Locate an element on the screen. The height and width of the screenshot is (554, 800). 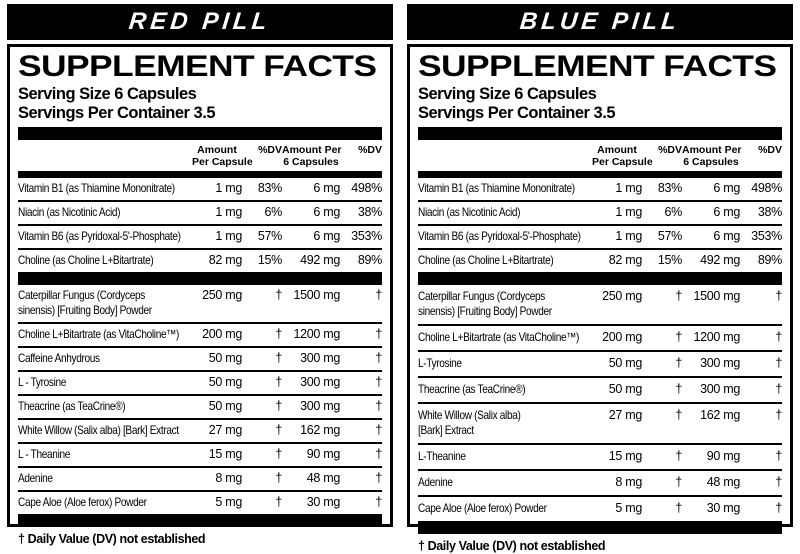
ingredient-row: Caffeine Anhydrous 50 mg † 300 mg † is located at coordinates (200, 360).